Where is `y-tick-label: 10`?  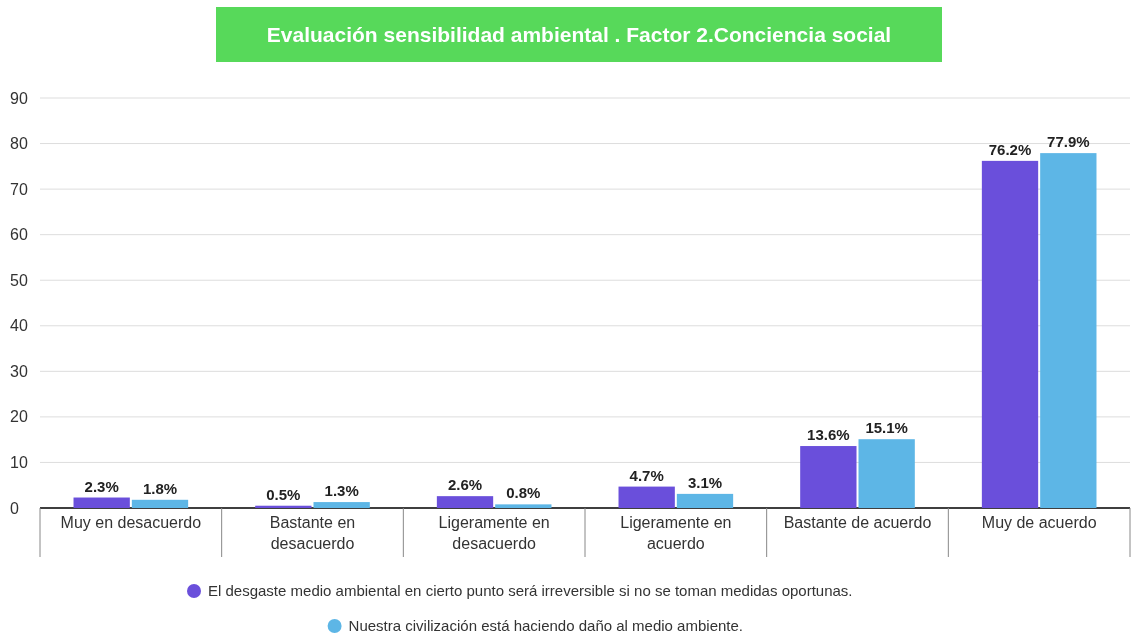 y-tick-label: 10 is located at coordinates (19, 463).